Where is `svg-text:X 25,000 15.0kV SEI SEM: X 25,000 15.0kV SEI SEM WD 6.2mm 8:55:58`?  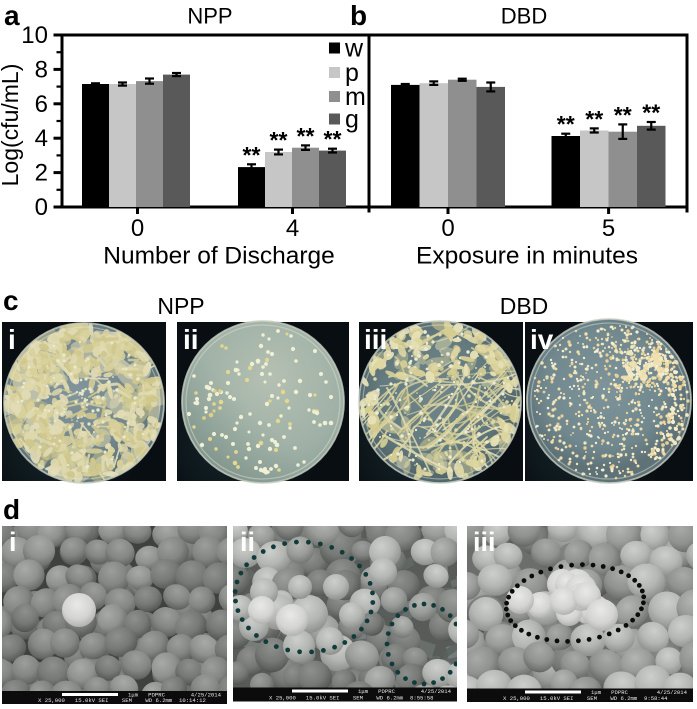 svg-text:X 25,000 15.0kV SEI SEM: X 25,000 15.0kV SEI SEM WD 6.2mm 8:55:58 is located at coordinates (351, 698).